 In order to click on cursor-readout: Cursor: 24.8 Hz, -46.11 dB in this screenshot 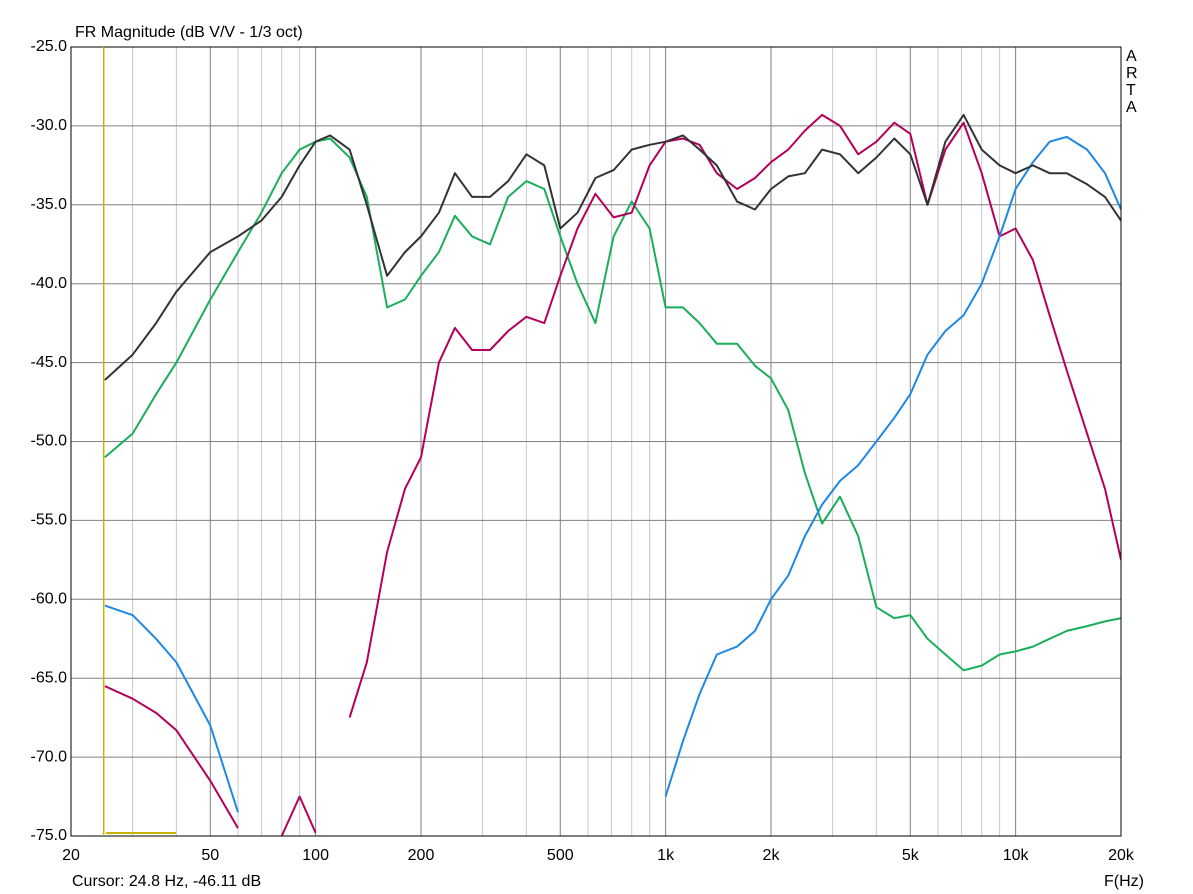, I will do `click(166, 881)`.